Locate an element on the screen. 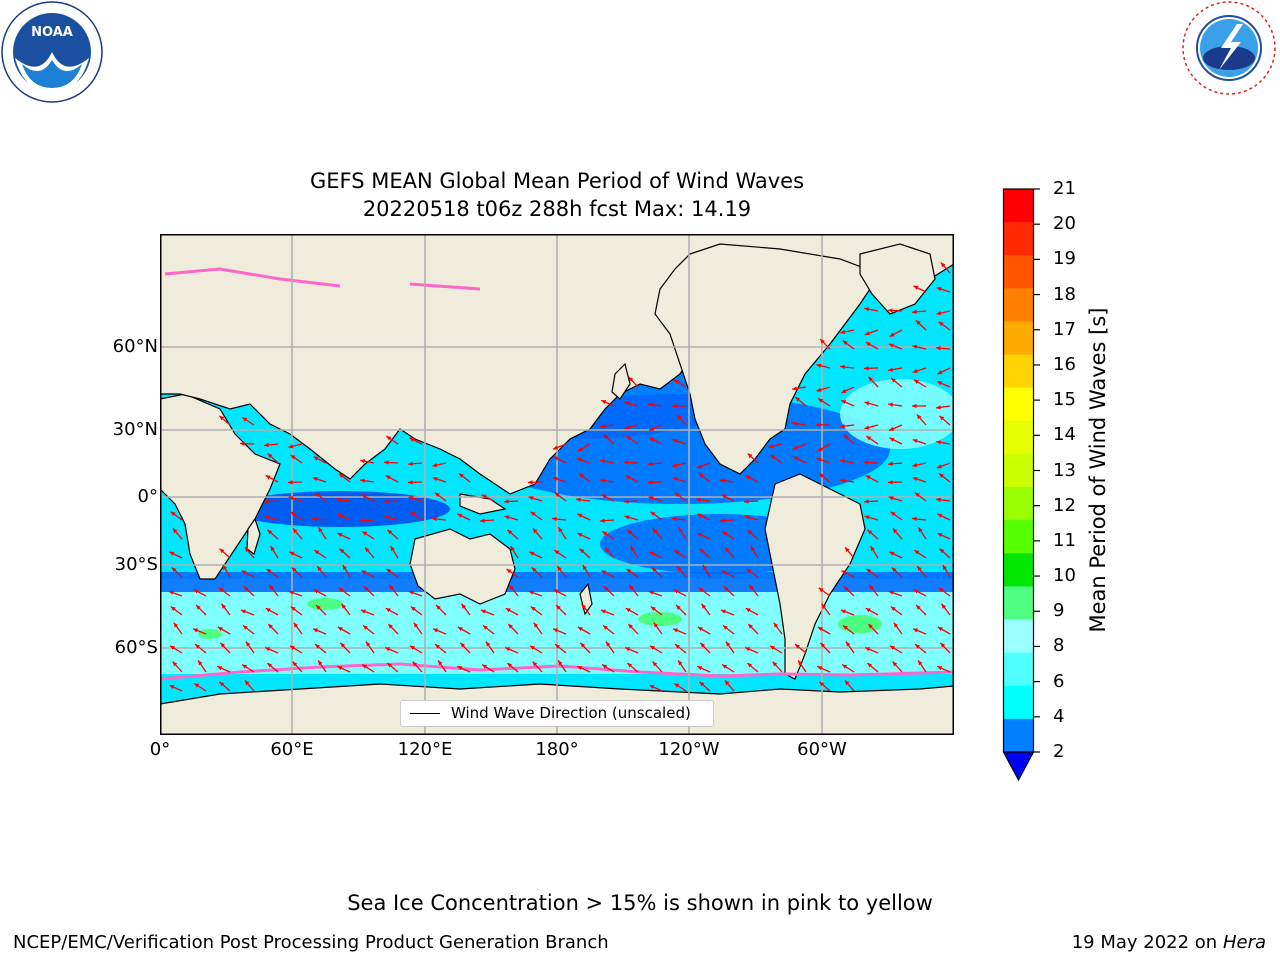 This screenshot has height=960, width=1280. colorbar-tick-label: 14 is located at coordinates (1064, 435).